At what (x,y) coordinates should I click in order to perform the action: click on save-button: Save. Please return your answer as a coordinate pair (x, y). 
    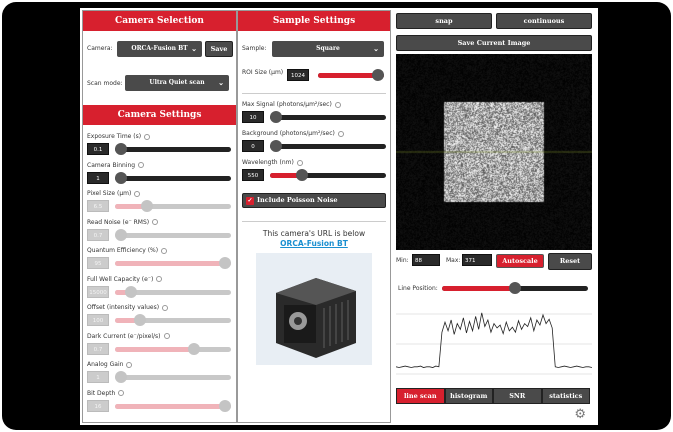
    Looking at the image, I should click on (219, 49).